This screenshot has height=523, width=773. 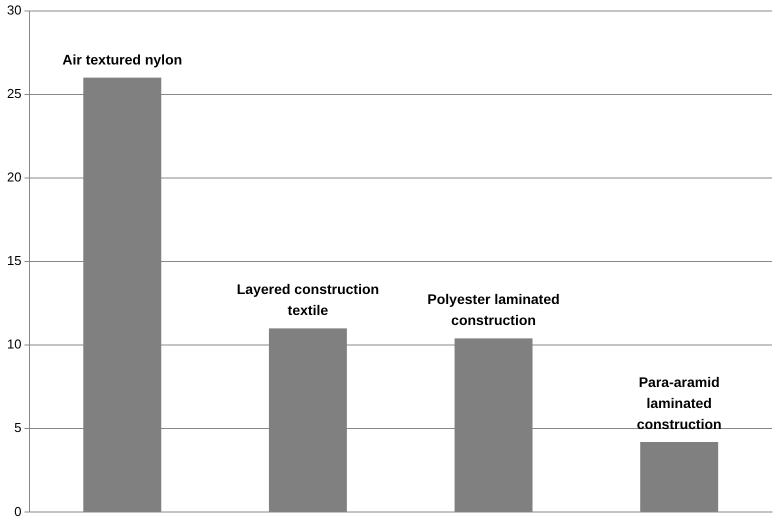 What do you see at coordinates (18, 511) in the screenshot?
I see `y-tick-label: 0` at bounding box center [18, 511].